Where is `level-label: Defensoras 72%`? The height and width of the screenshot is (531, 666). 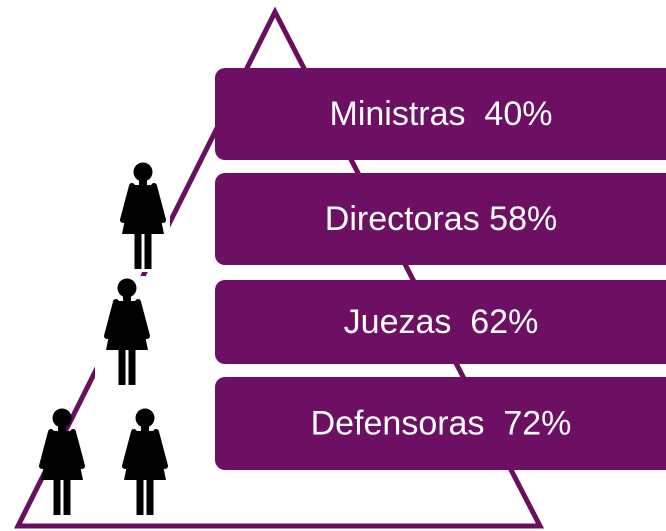
level-label: Defensoras 72% is located at coordinates (441, 423).